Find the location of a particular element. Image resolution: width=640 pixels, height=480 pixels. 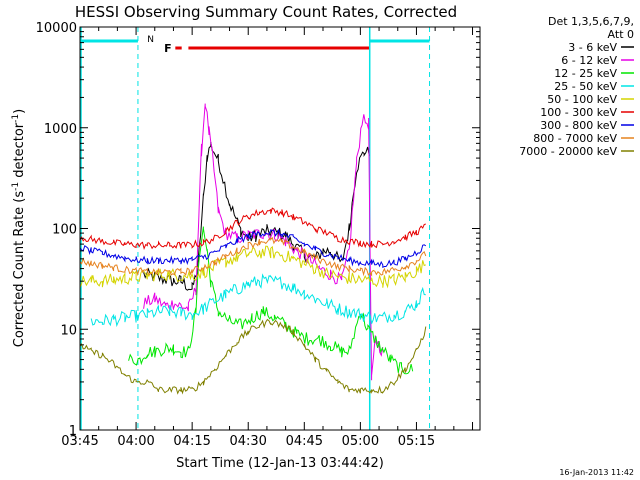

y-axis-label-tail-sup: -1 is located at coordinates (16, 118).